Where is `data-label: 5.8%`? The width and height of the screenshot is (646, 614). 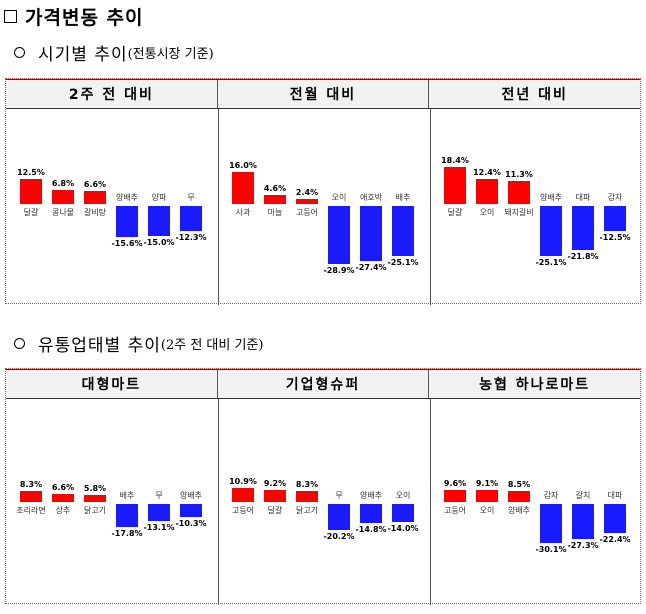
data-label: 5.8% is located at coordinates (95, 488).